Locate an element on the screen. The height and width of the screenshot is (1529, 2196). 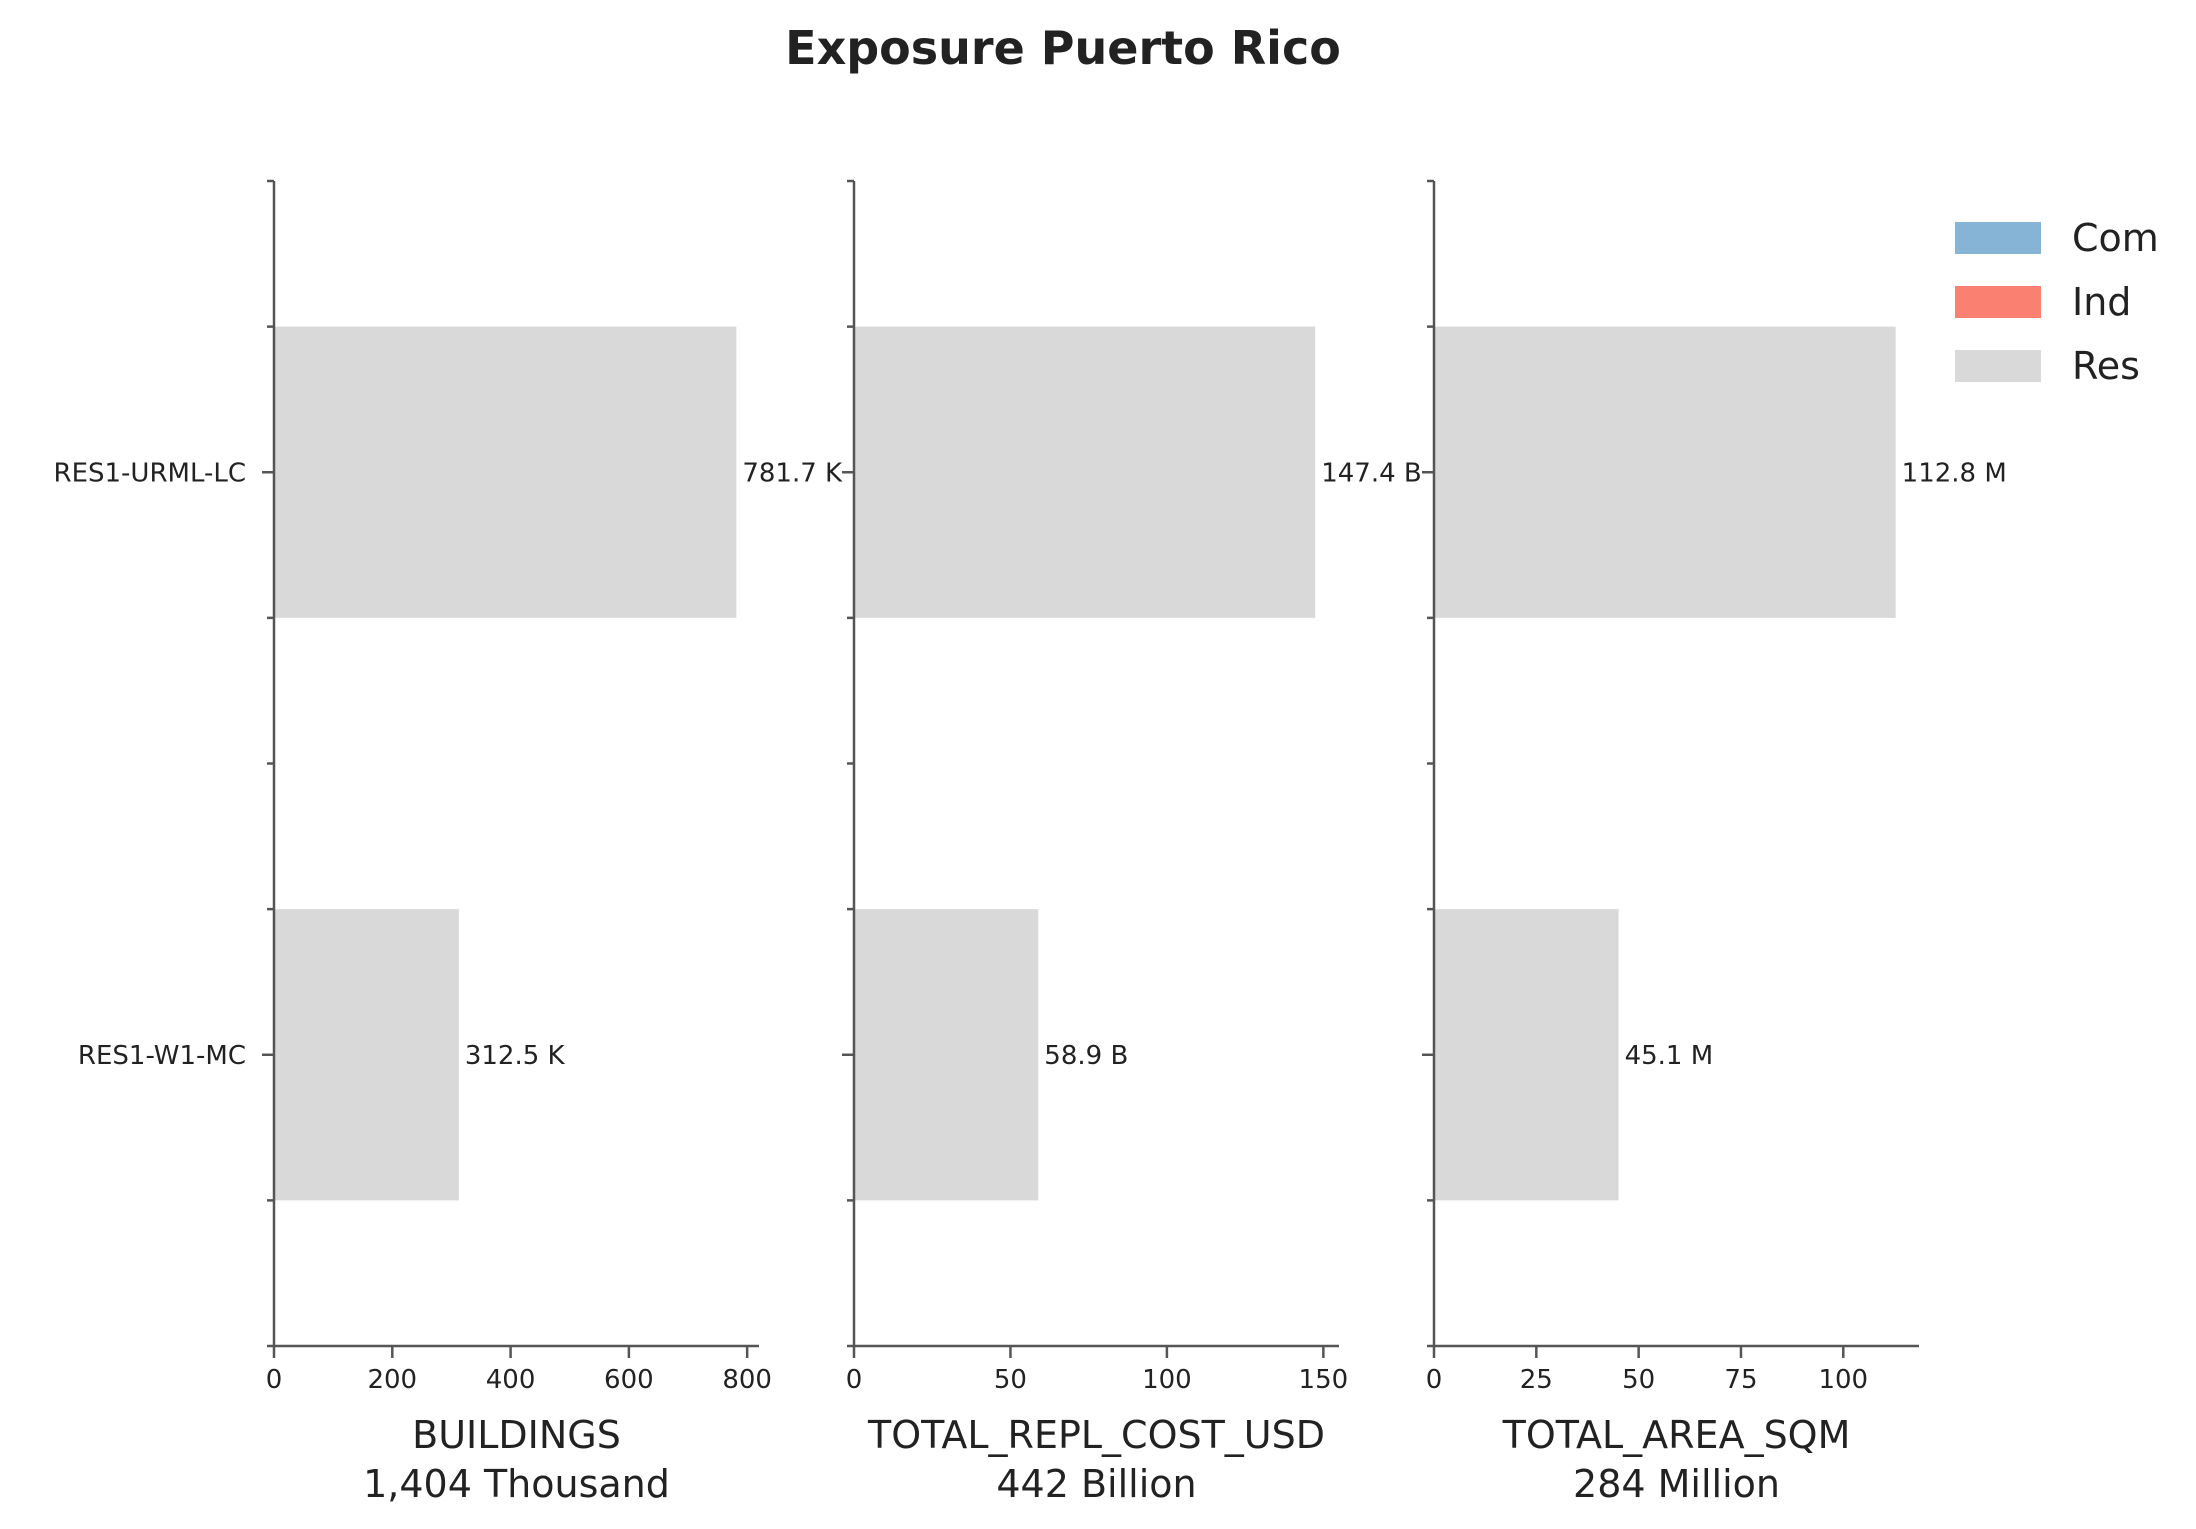
legend-swatch-ind is located at coordinates (1998, 302).